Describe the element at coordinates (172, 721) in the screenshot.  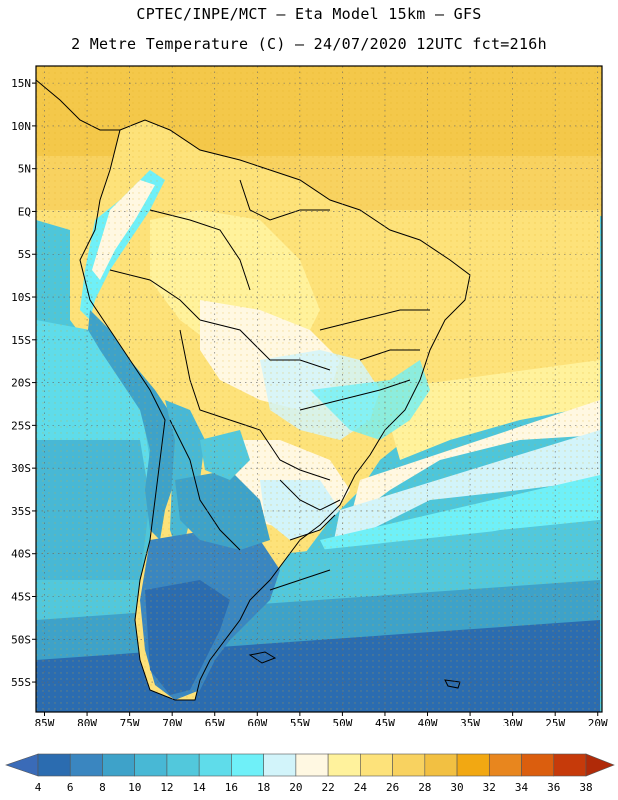
I see `lon-tick-label: 70W` at that location.